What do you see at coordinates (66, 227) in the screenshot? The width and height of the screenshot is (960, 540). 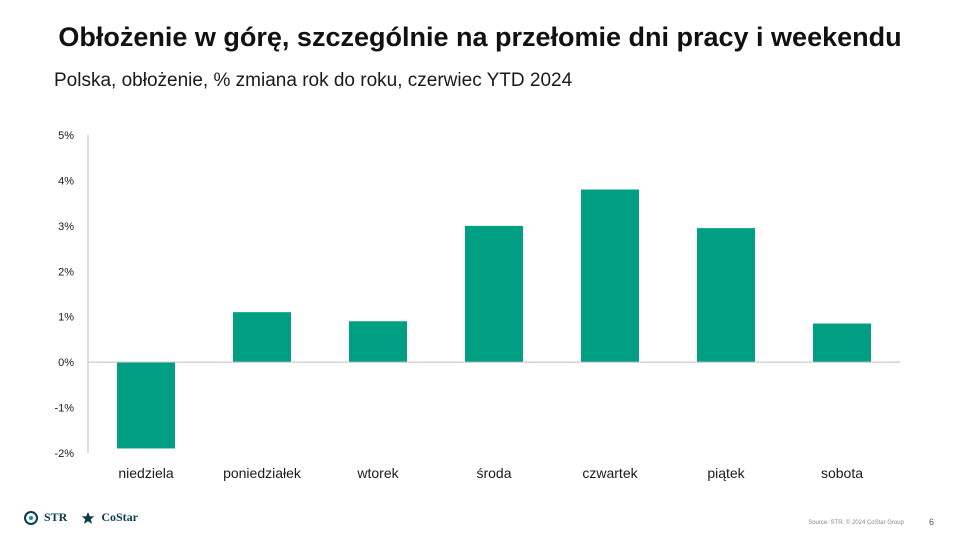 I see `y-tick-label: 3%` at bounding box center [66, 227].